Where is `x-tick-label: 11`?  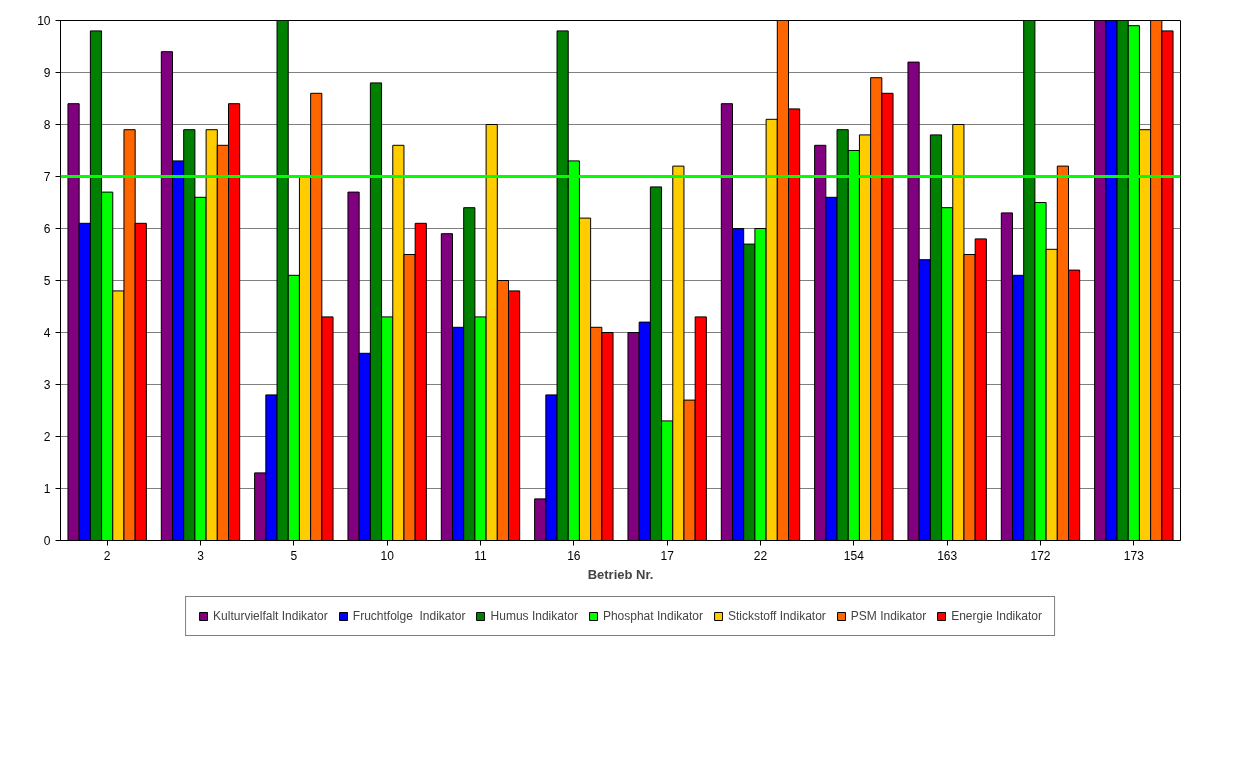
x-tick-label: 11 is located at coordinates (481, 555).